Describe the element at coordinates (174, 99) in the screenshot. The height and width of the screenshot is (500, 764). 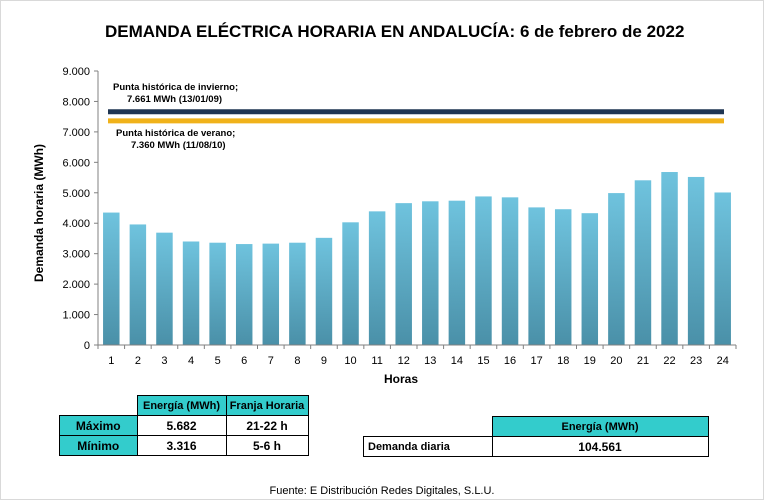
I see `reference-value-label: 7.661 MWh (13/01/09)` at that location.